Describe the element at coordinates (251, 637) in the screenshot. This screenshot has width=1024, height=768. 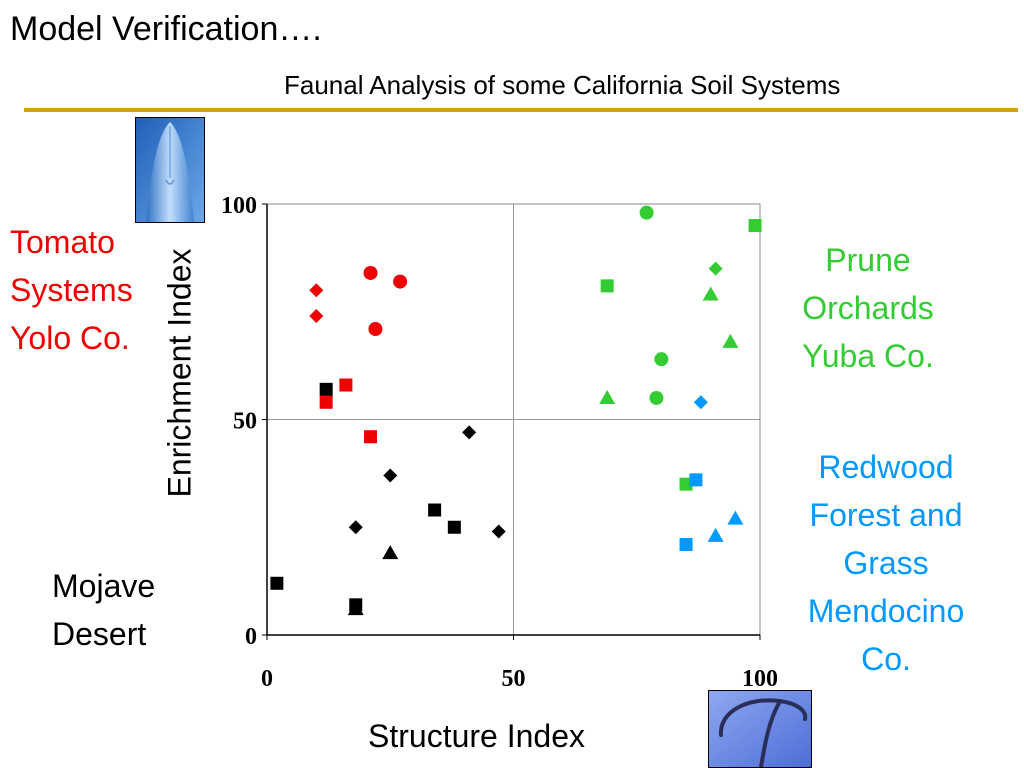
I see `y-tick-label: 0` at that location.